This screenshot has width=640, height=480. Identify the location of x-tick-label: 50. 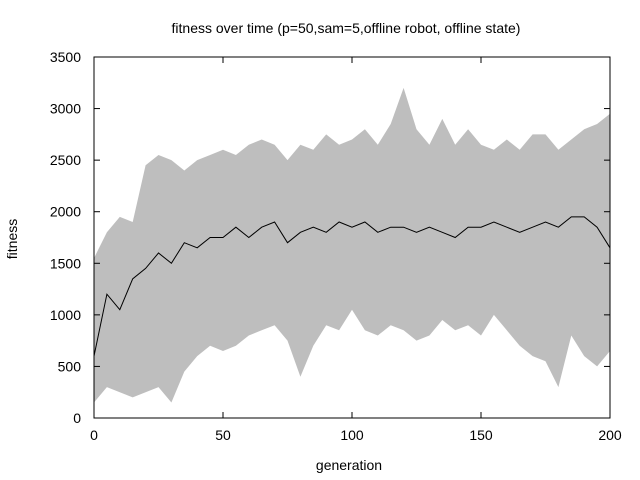
(223, 435).